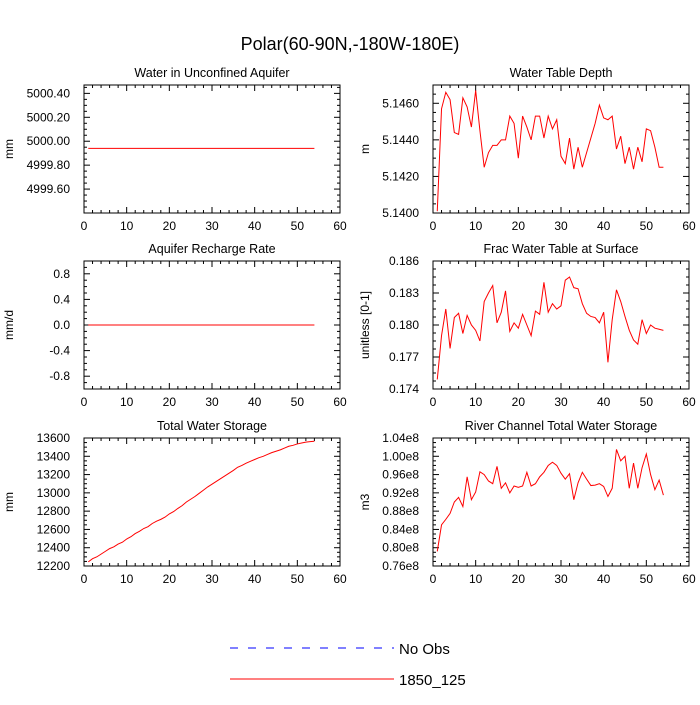  I want to click on y-tick-label: 5000.00, so click(49, 141).